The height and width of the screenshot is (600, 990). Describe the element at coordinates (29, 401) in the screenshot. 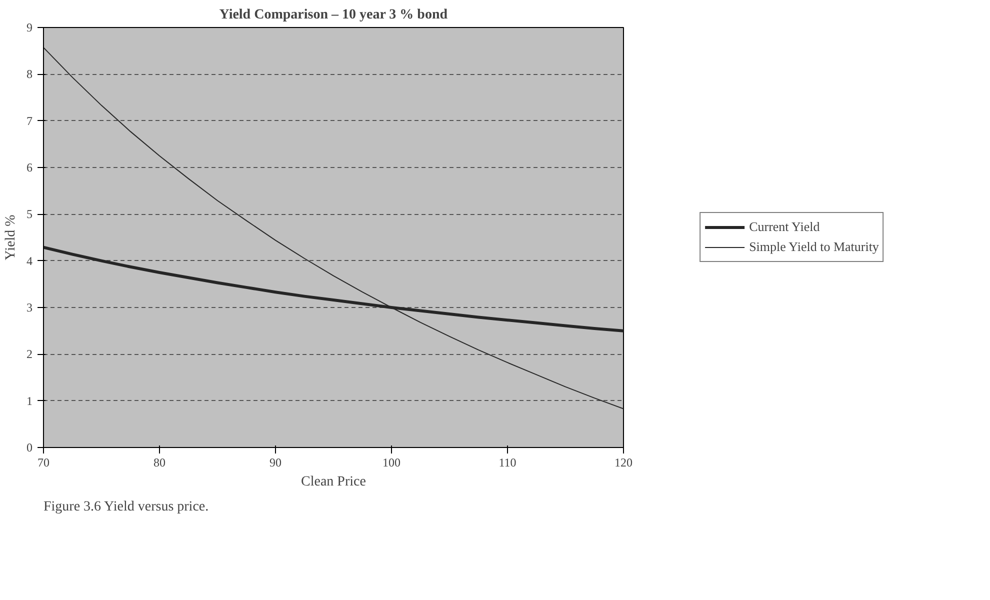

I see `y-tick-label: 1` at that location.